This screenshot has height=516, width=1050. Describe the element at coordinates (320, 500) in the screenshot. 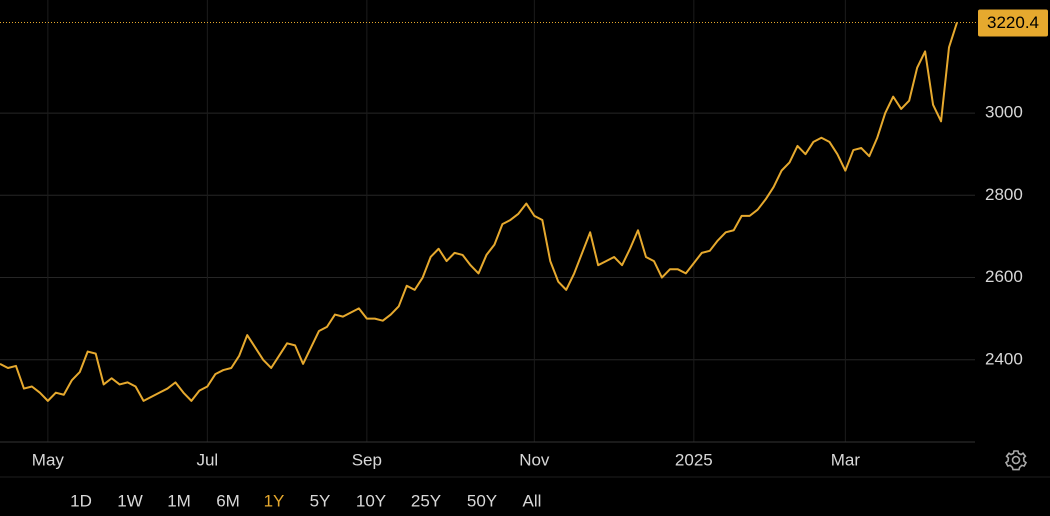

I see `range-button: 5Y` at that location.